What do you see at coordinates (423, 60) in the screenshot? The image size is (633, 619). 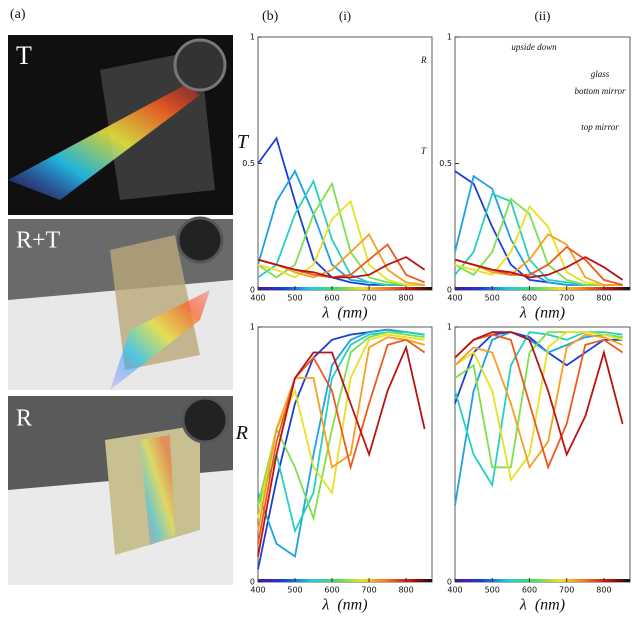 I see `annotation: R` at bounding box center [423, 60].